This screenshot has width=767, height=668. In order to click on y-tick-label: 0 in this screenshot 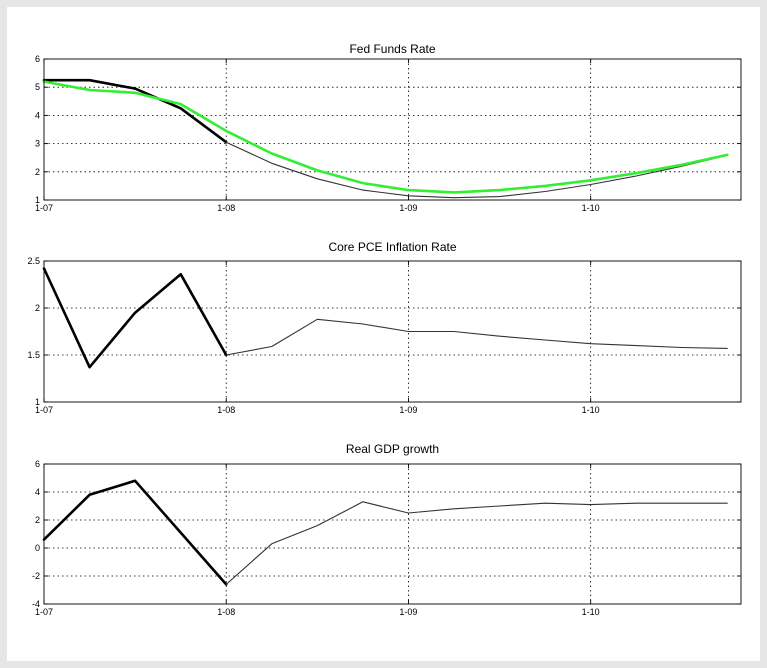, I will do `click(37, 548)`.